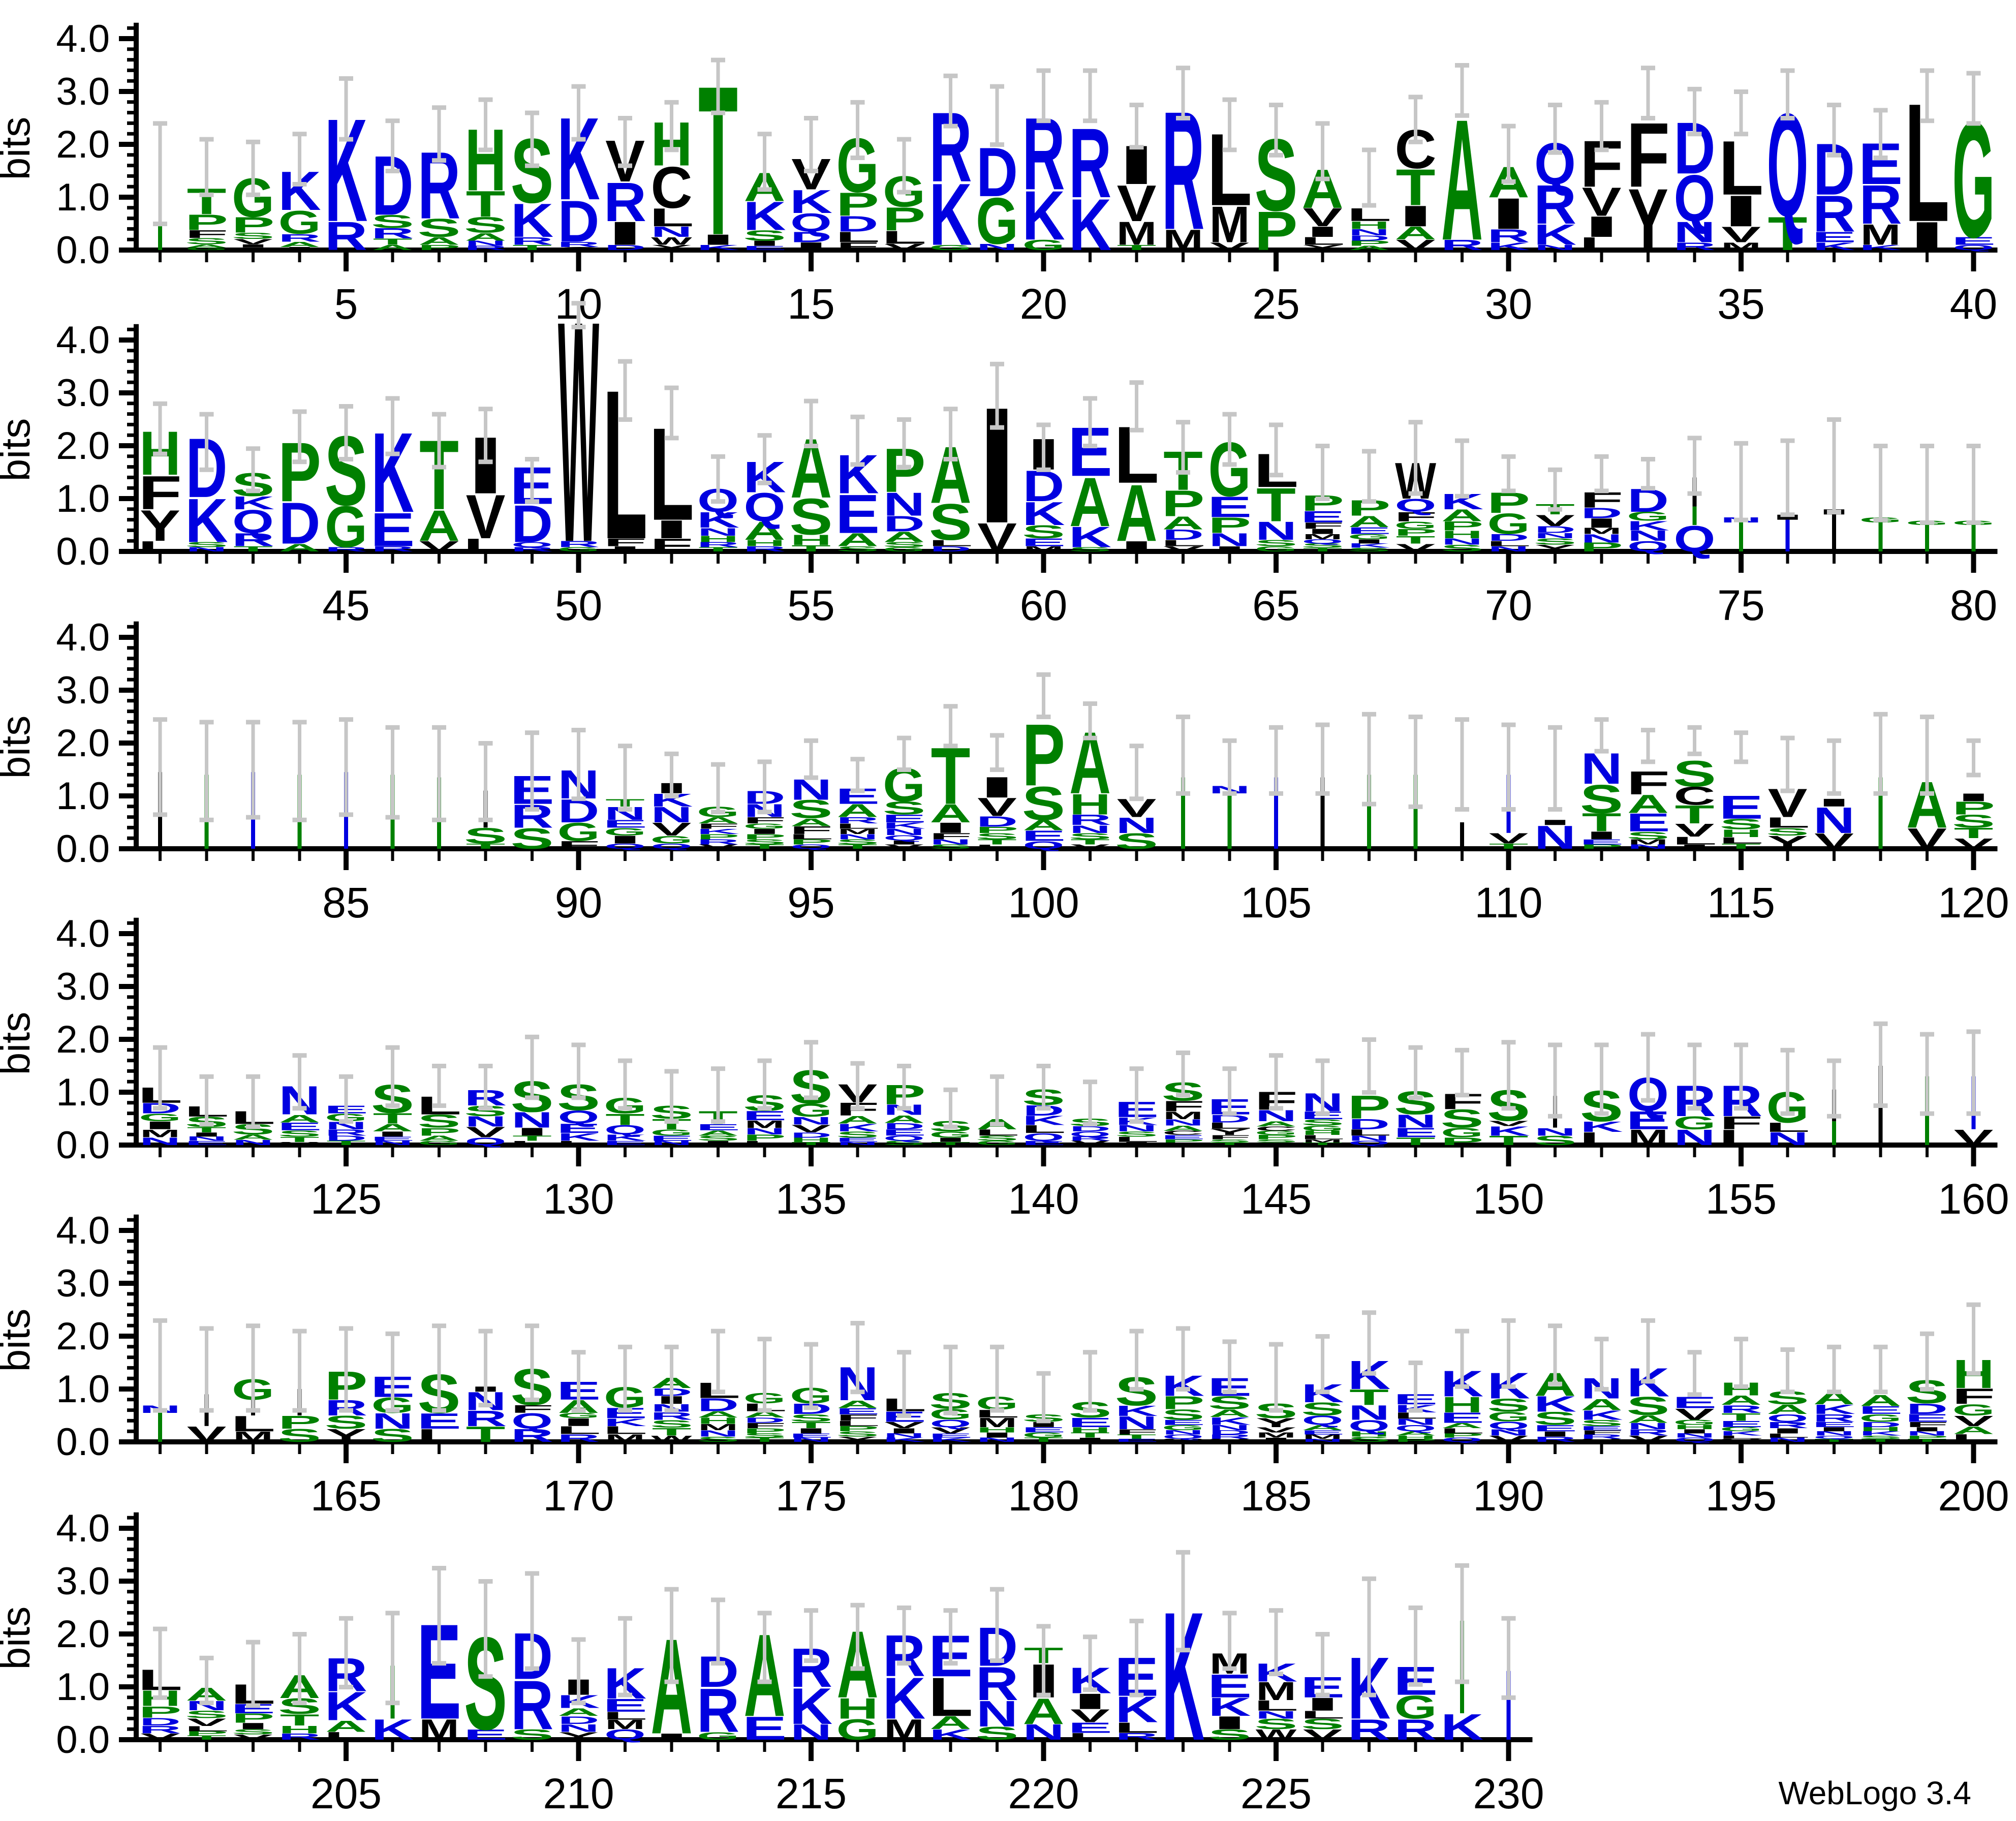 The image size is (2016, 1821). Describe the element at coordinates (579, 248) in the screenshot. I see `svg-text: C` at that location.